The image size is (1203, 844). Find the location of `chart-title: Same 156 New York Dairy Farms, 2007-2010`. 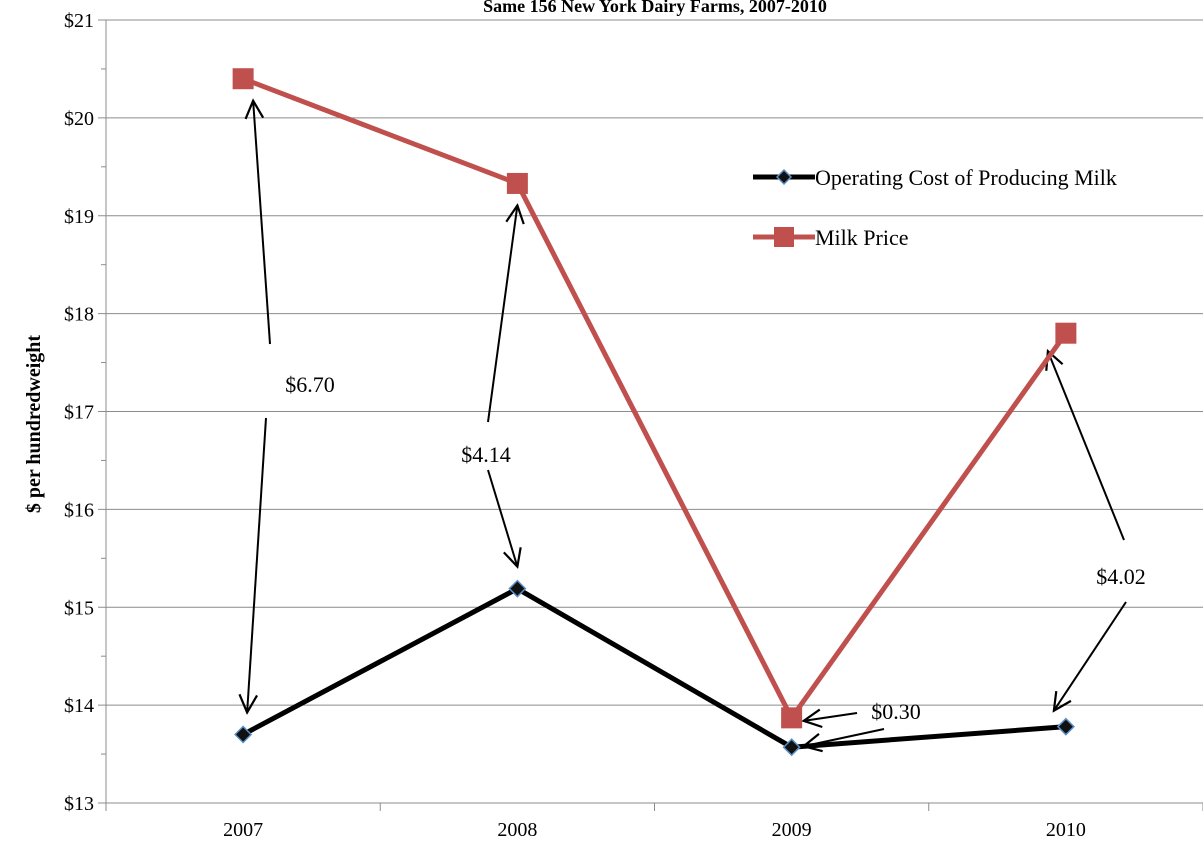

chart-title: Same 156 New York Dairy Farms, 2007-2010 is located at coordinates (655, 8).